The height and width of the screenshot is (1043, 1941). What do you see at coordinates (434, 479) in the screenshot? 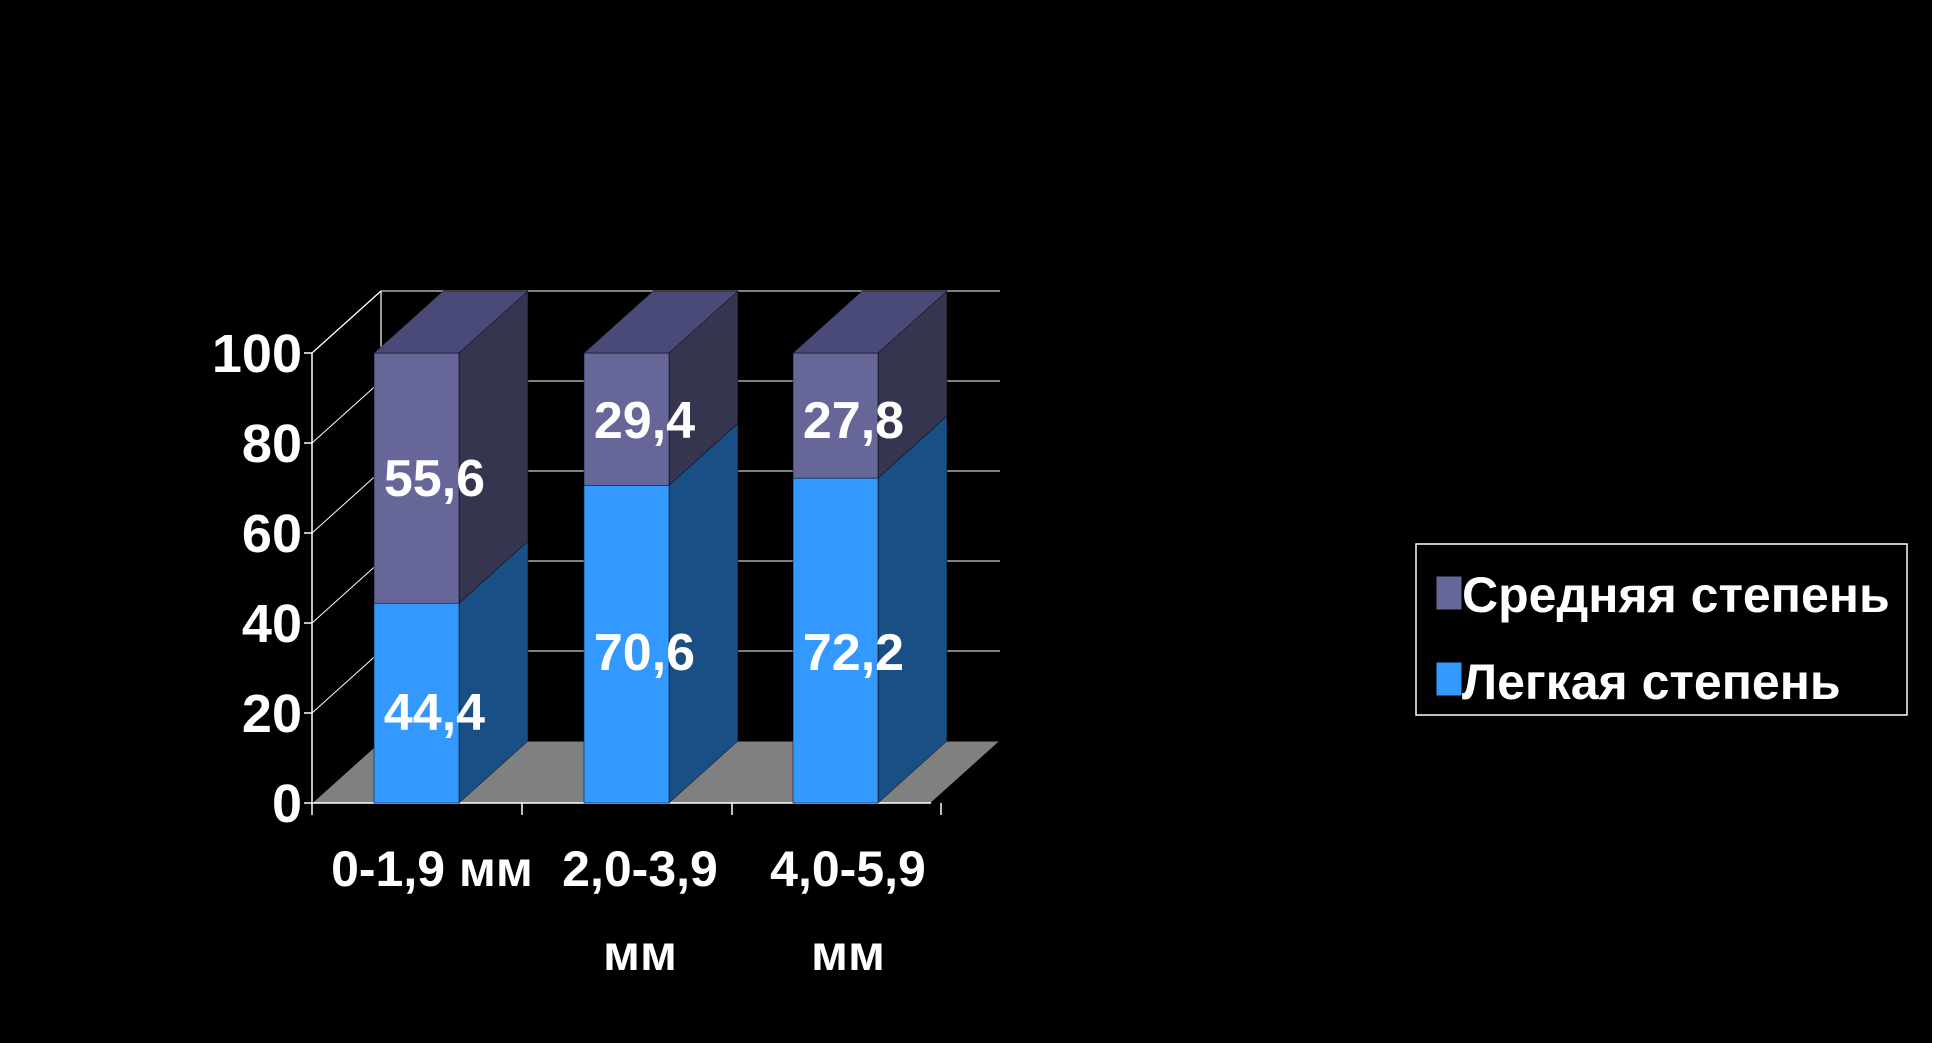
I see `data-label: 55,6` at bounding box center [434, 479].